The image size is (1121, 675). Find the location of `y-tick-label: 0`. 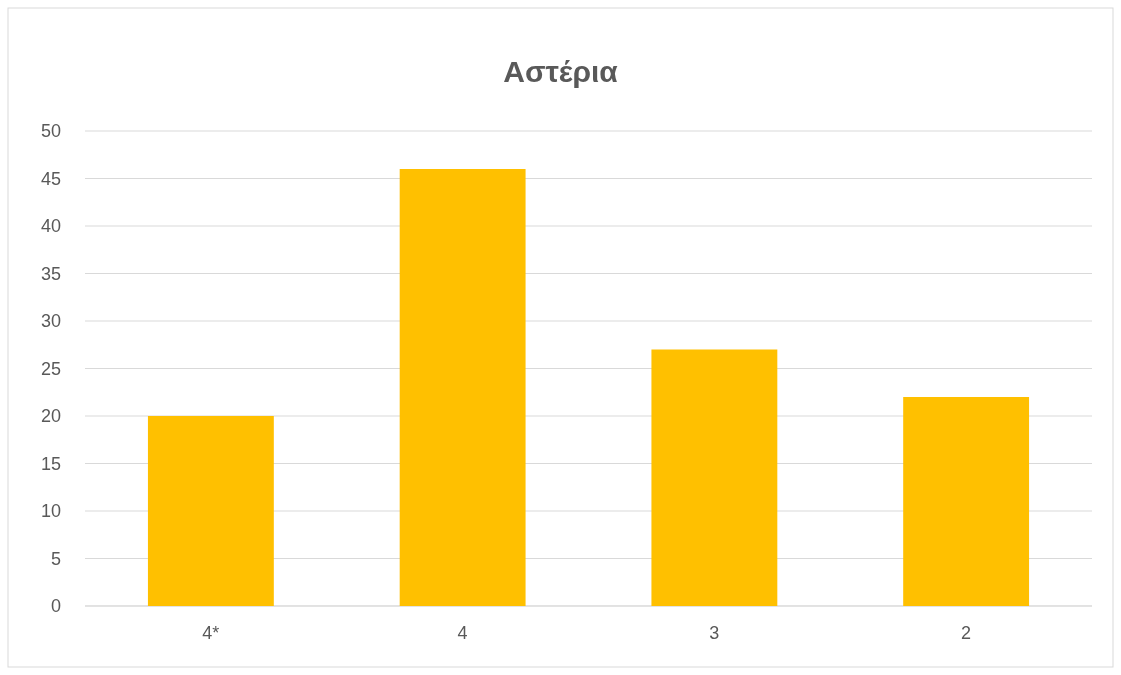

y-tick-label: 0 is located at coordinates (55, 606).